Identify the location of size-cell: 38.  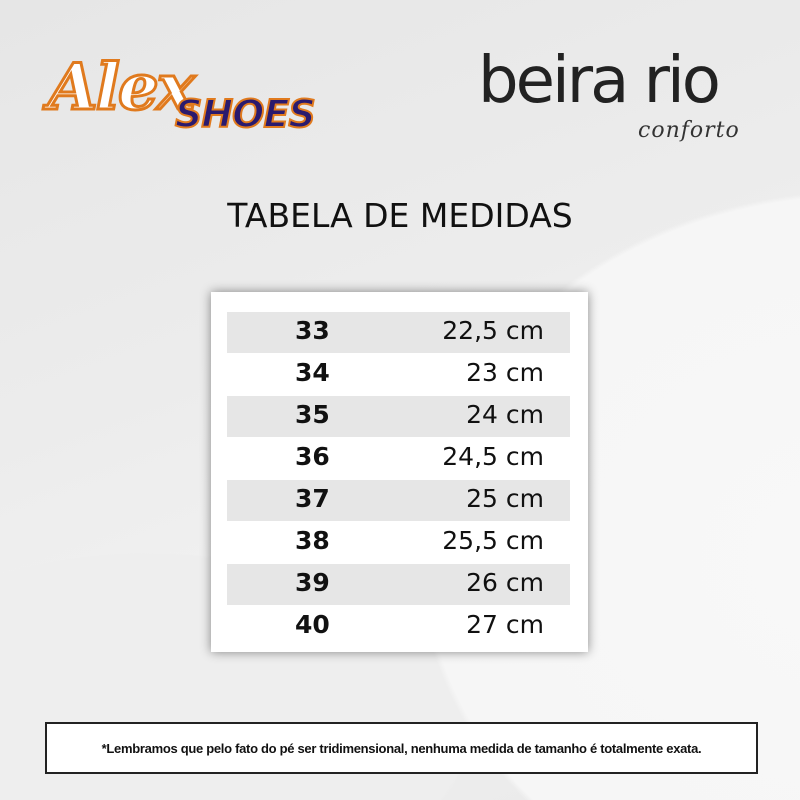
(312, 540).